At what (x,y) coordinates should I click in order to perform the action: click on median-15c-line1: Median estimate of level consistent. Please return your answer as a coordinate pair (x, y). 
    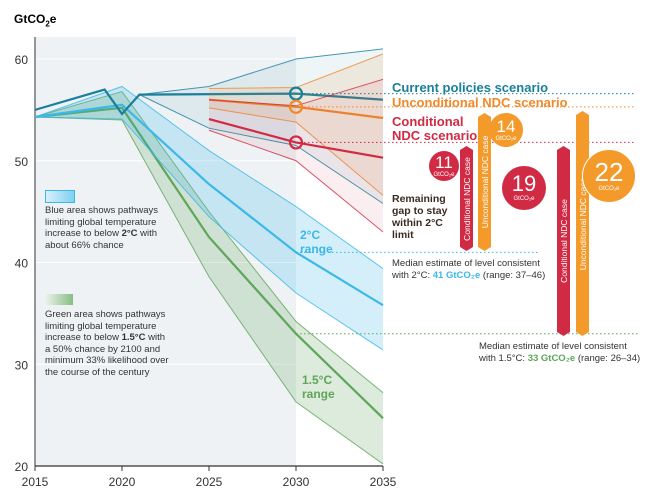
    Looking at the image, I should click on (553, 346).